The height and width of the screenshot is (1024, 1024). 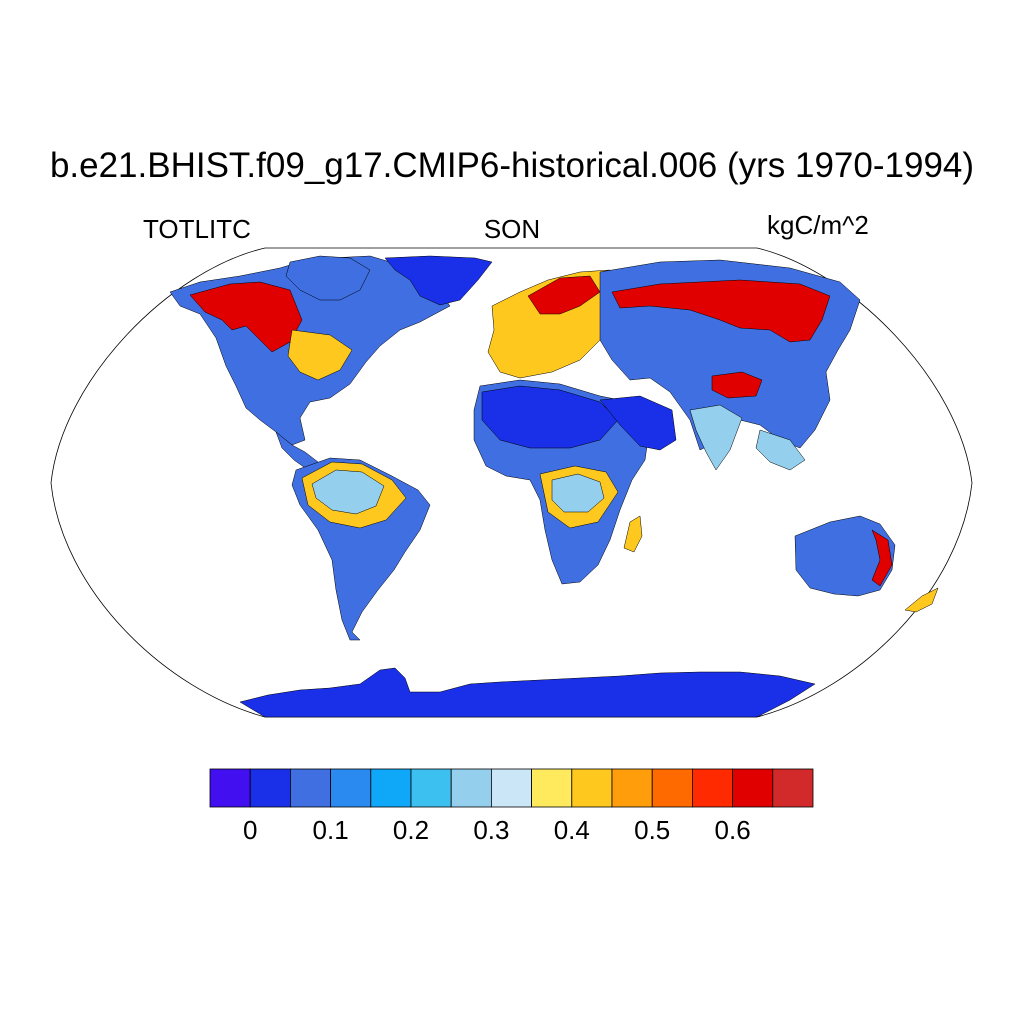 I want to click on south-asia, so click(x=716, y=437).